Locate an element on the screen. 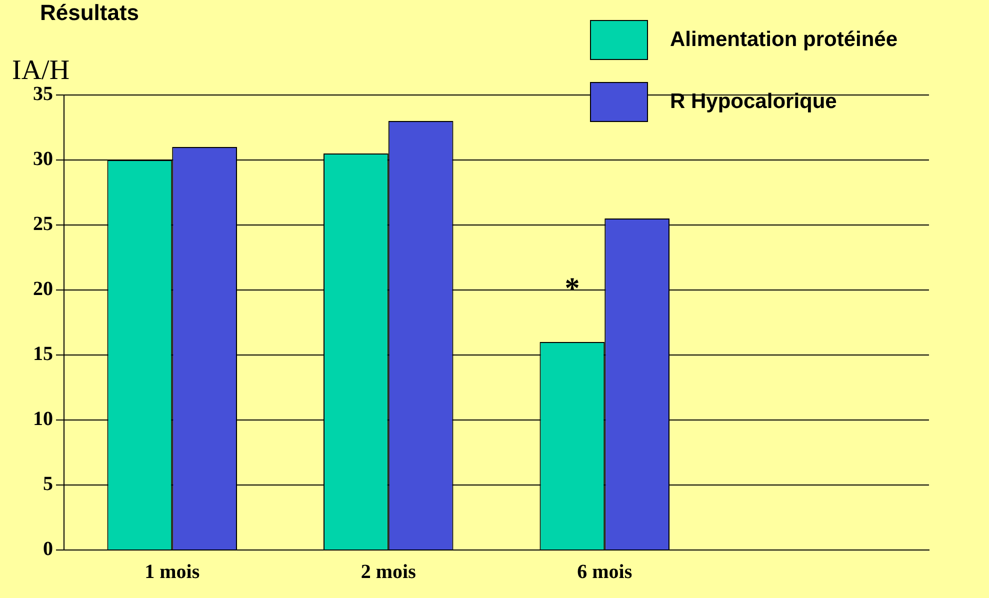 Image resolution: width=989 pixels, height=598 pixels. annotation: * is located at coordinates (572, 288).